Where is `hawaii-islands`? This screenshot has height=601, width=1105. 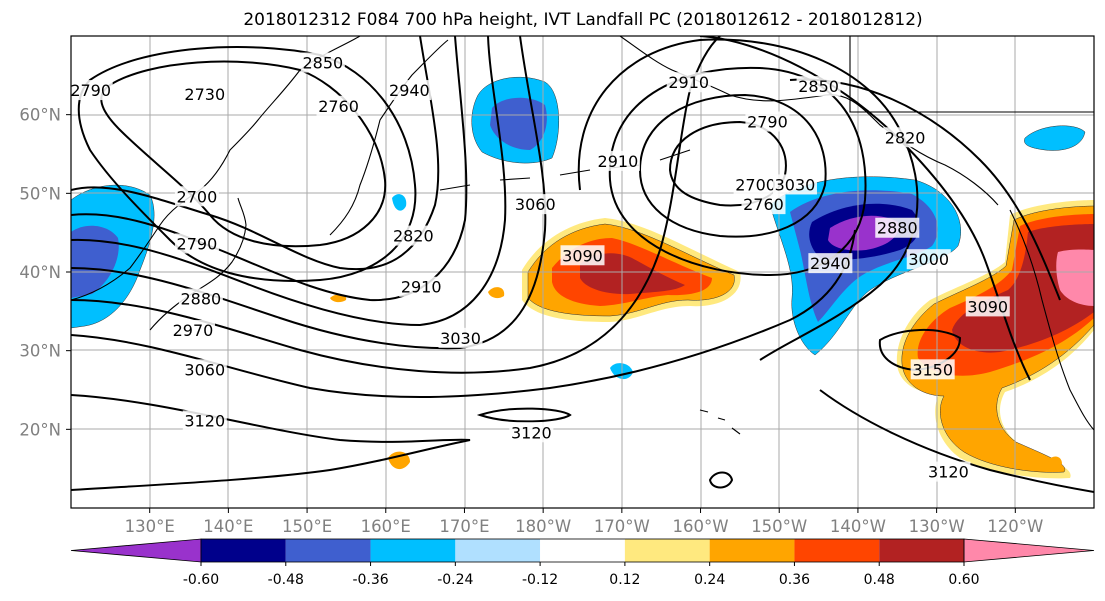 hawaii-islands is located at coordinates (720, 422).